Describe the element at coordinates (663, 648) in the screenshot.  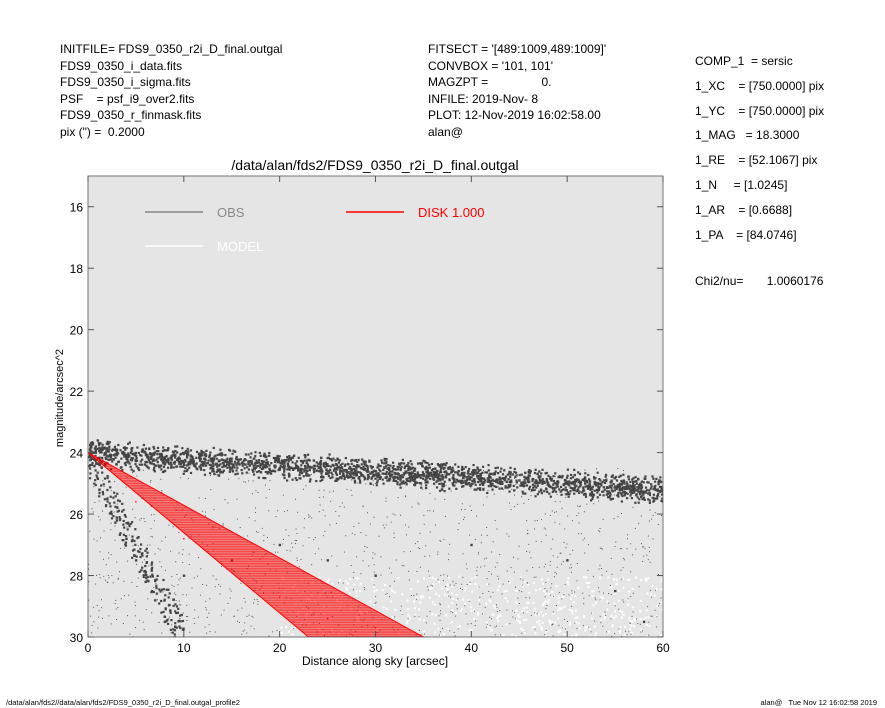
I see `x-tick-label: 60` at that location.